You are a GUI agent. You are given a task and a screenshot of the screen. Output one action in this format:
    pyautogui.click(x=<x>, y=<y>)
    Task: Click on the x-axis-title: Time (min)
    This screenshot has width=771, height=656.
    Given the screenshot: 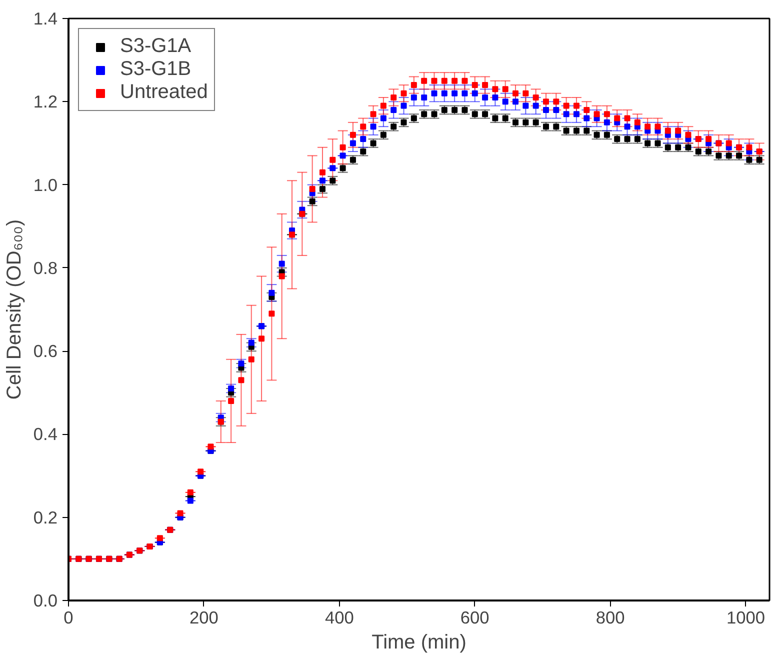 What is the action you would take?
    pyautogui.click(x=419, y=643)
    